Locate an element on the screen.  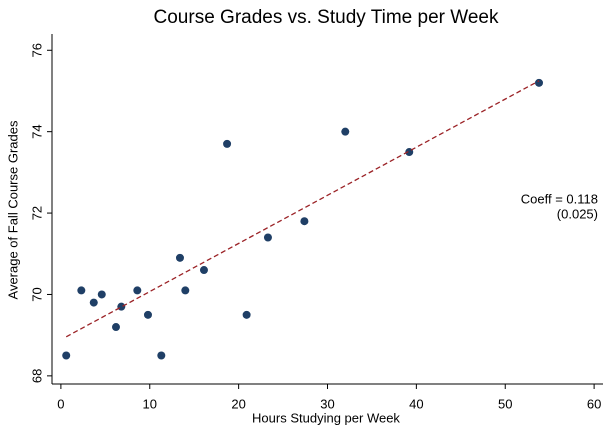
y-tick-label: 68 is located at coordinates (36, 376).